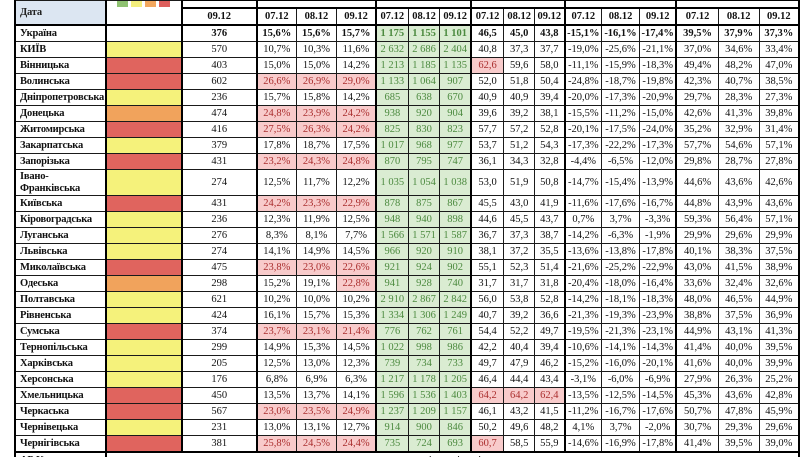 The image size is (800, 457). I want to click on share-cell: 44,6%, so click(697, 182).